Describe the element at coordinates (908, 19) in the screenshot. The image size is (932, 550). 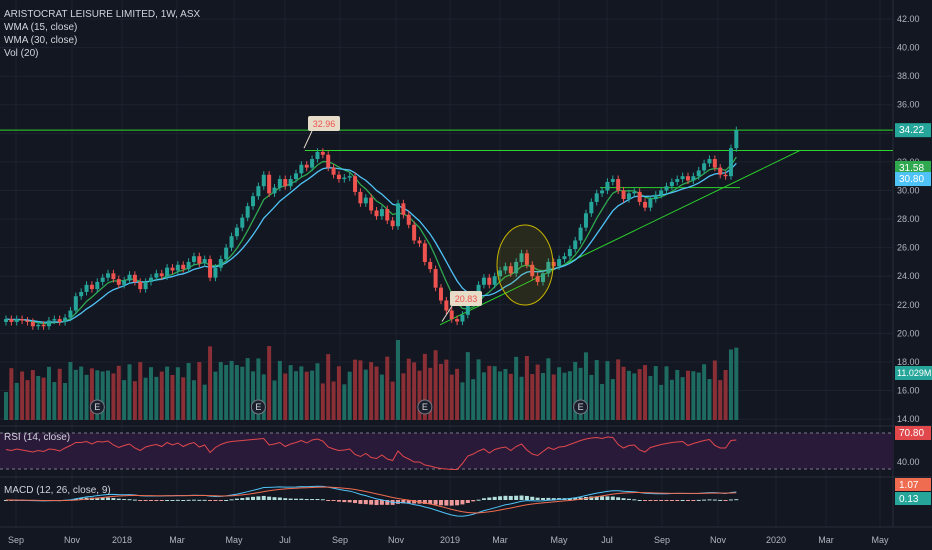
I see `price-tick: 42.00` at that location.